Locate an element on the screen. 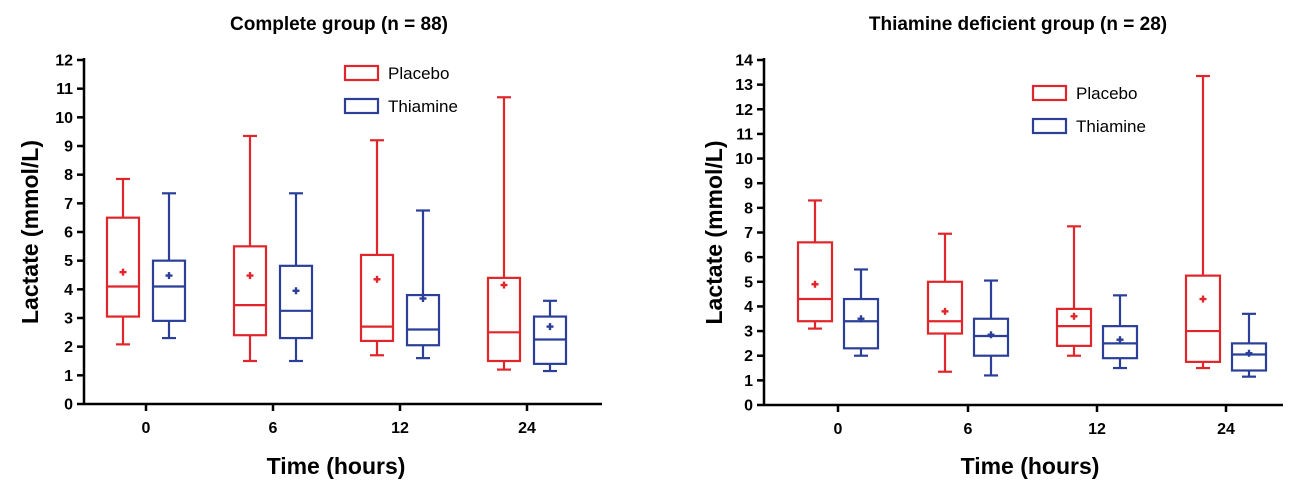 The image size is (1302, 487). chart-title: Complete group (n = 88) is located at coordinates (339, 24).